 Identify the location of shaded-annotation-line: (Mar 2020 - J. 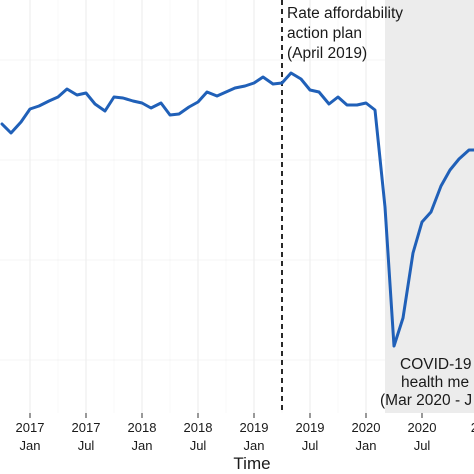
(426, 400).